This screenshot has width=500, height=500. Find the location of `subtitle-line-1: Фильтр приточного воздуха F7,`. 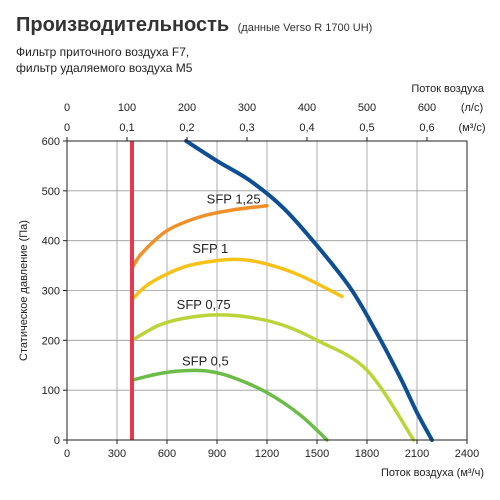

subtitle-line-1: Фильтр приточного воздуха F7, is located at coordinates (103, 52).